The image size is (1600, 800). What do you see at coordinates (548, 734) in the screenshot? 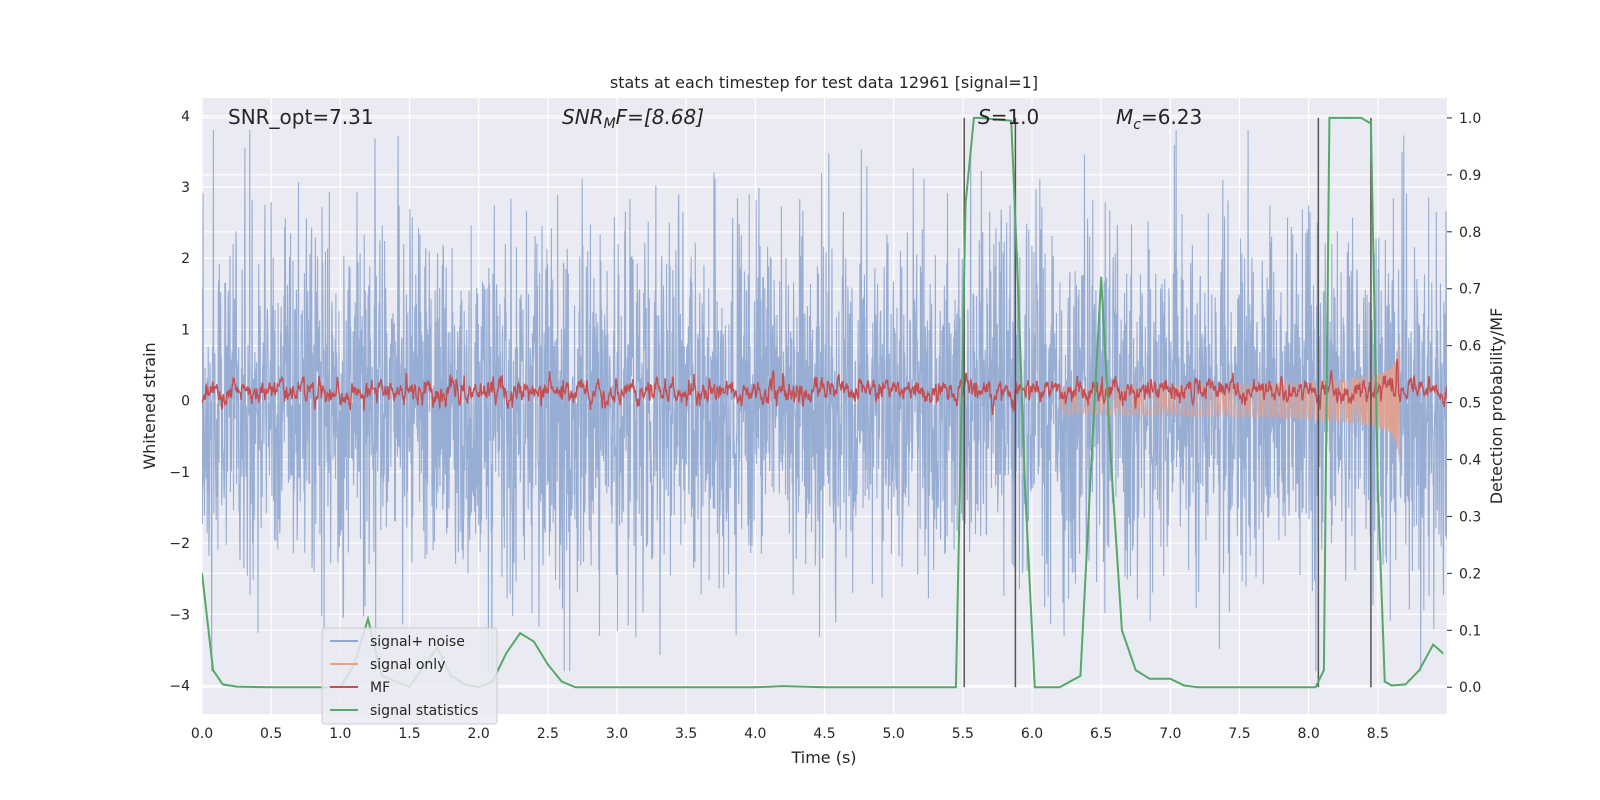
I see `x-tick-label: 2.5` at bounding box center [548, 734].